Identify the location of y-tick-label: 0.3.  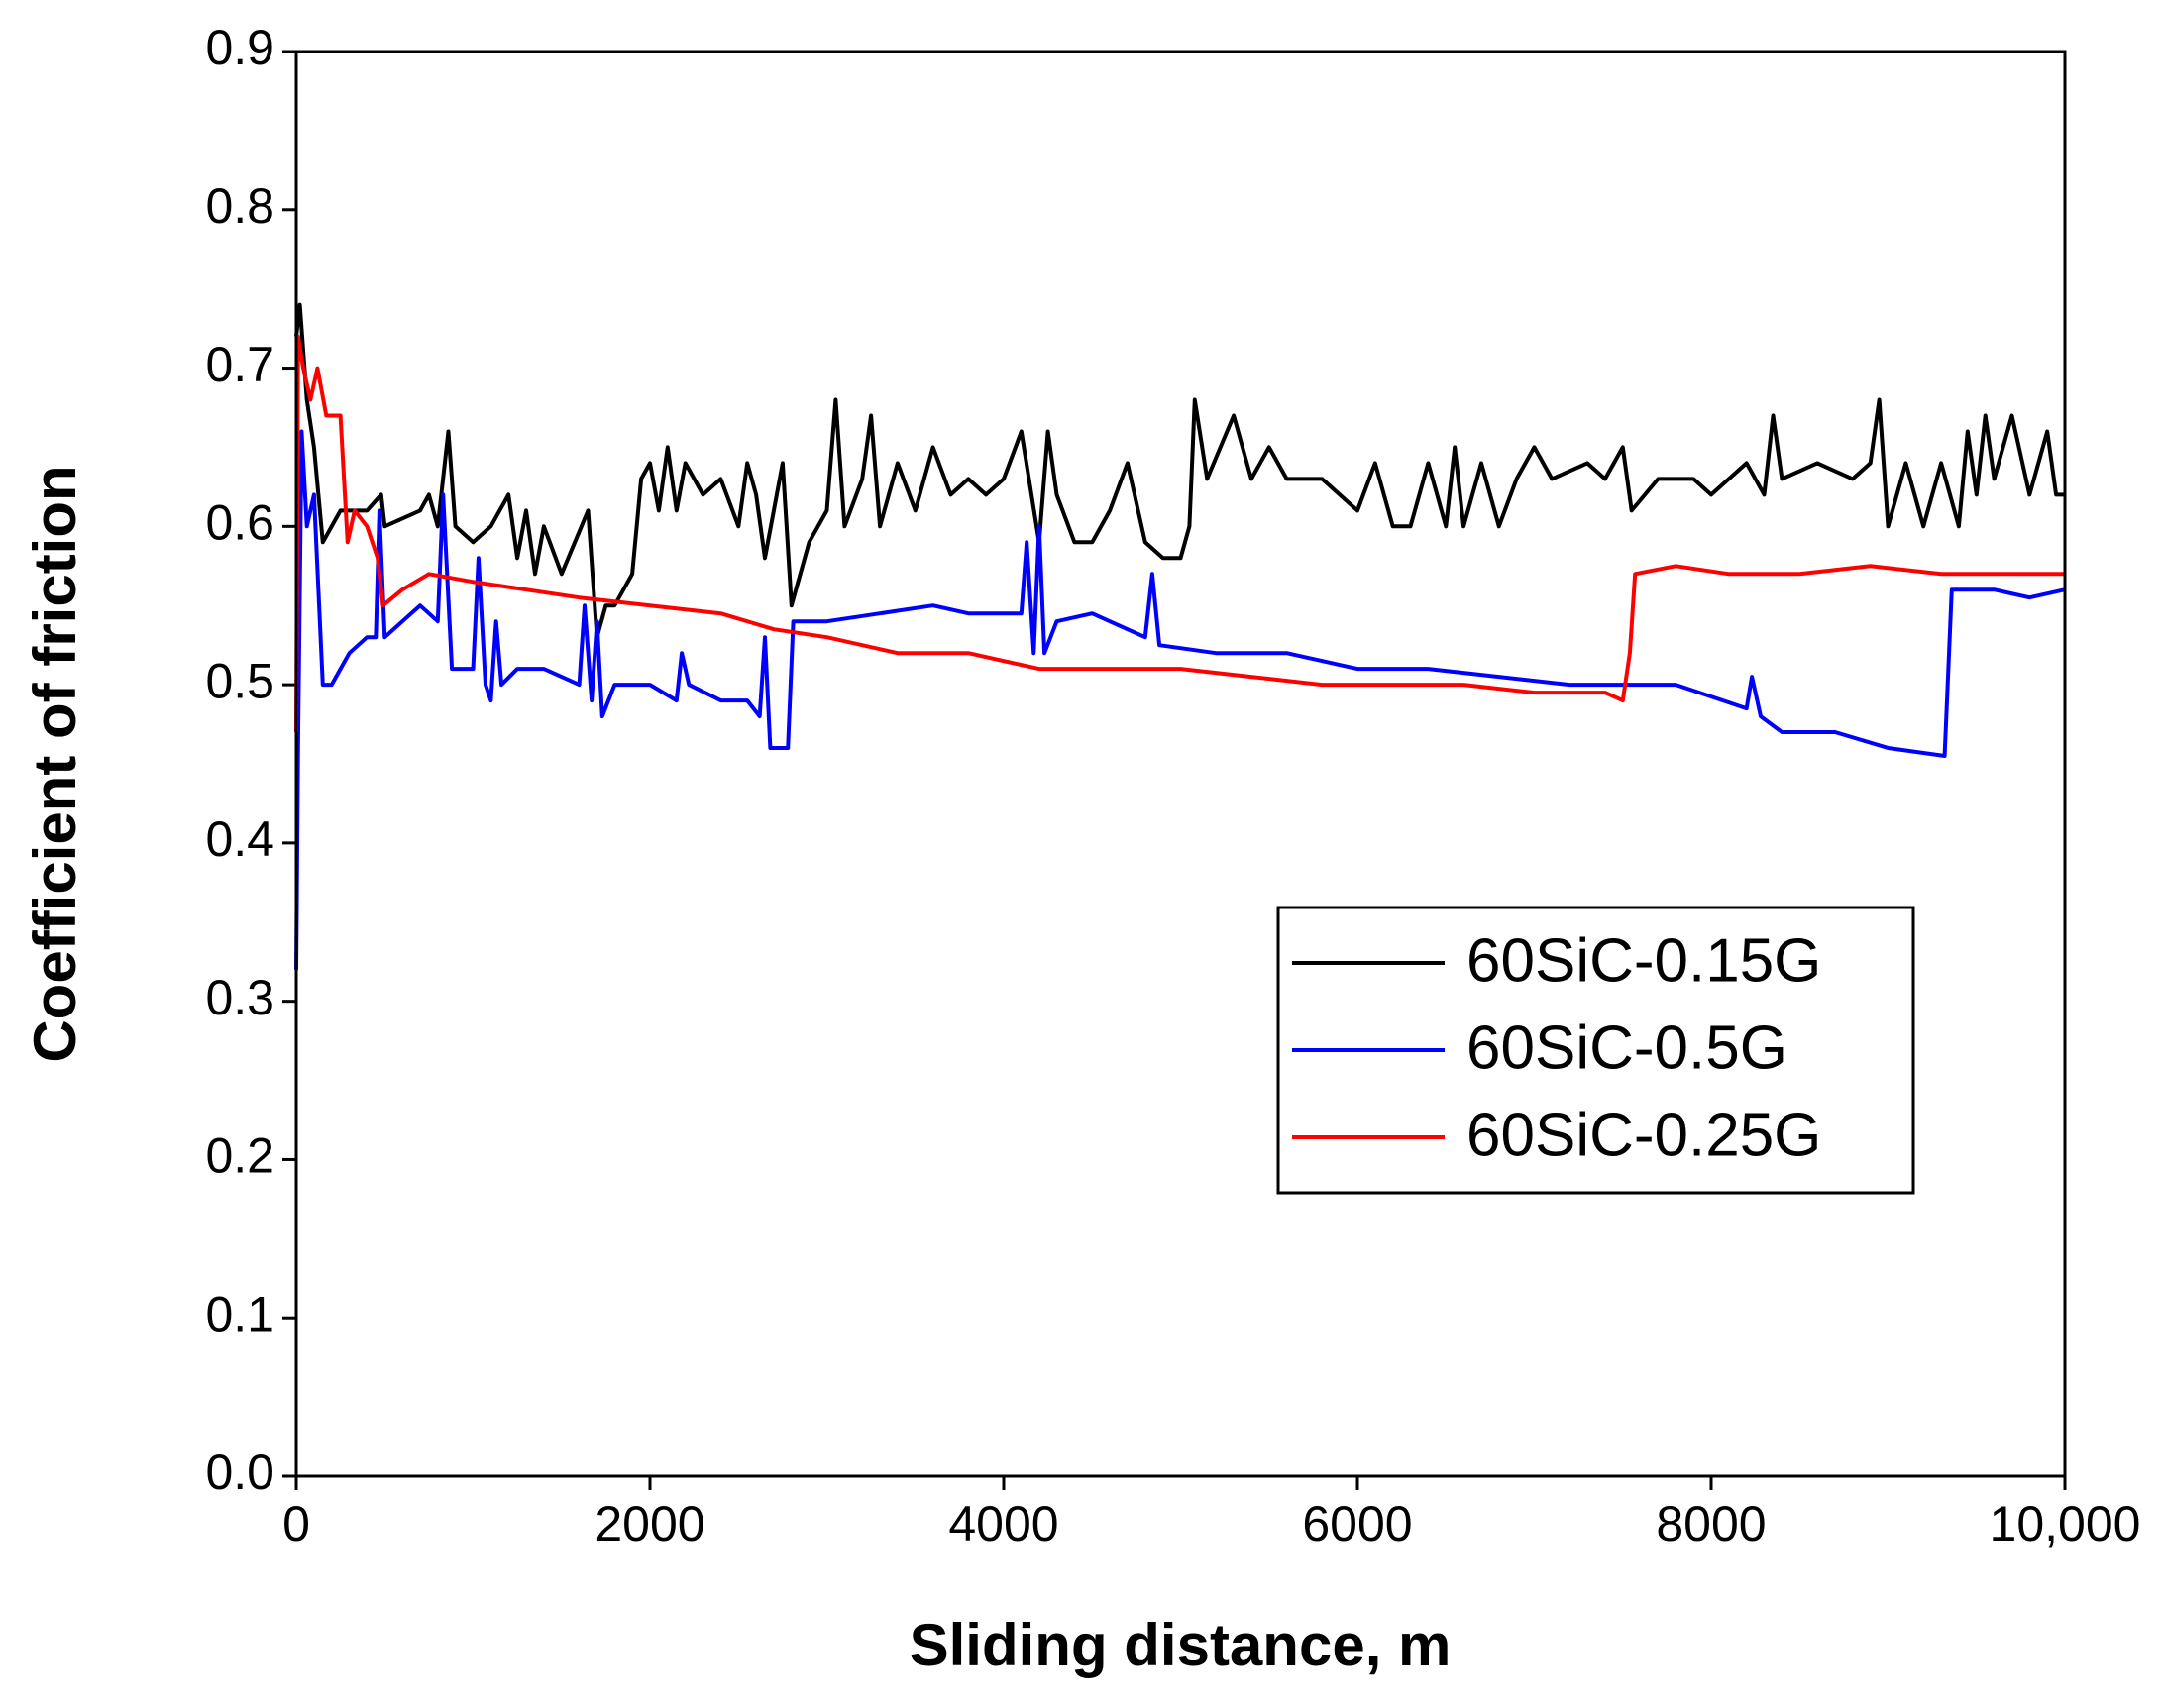
(239, 997).